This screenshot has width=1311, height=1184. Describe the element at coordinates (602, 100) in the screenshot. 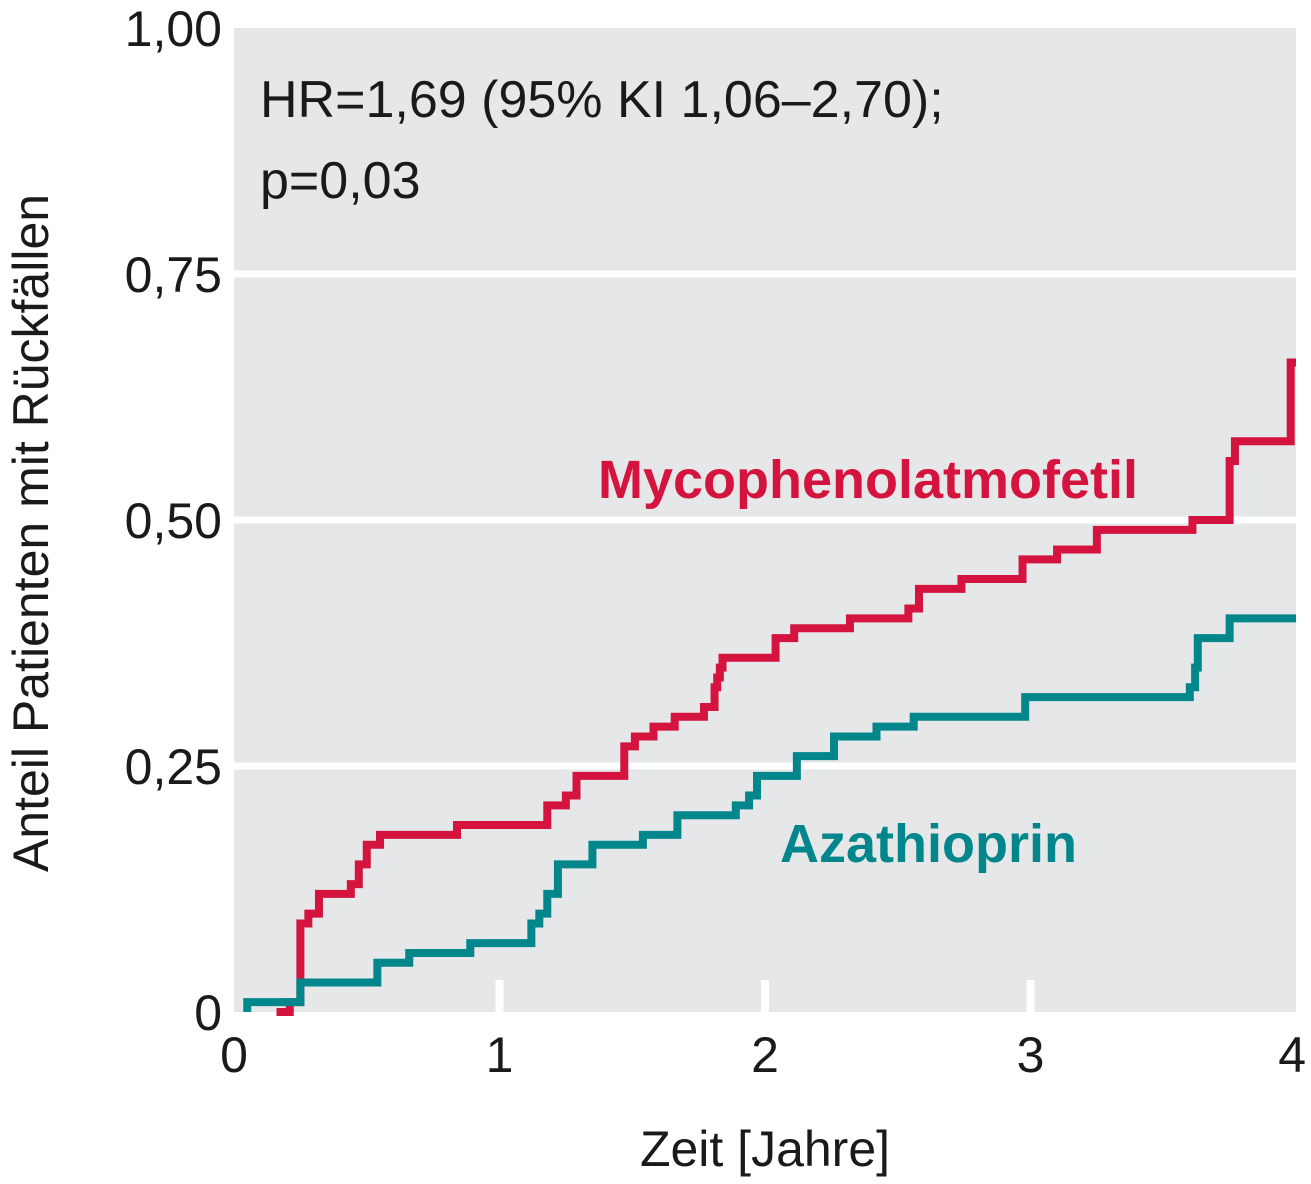

I see `hazard-ratio-annotation: HR=1,69 (95% KI 1,06–2,70);` at that location.